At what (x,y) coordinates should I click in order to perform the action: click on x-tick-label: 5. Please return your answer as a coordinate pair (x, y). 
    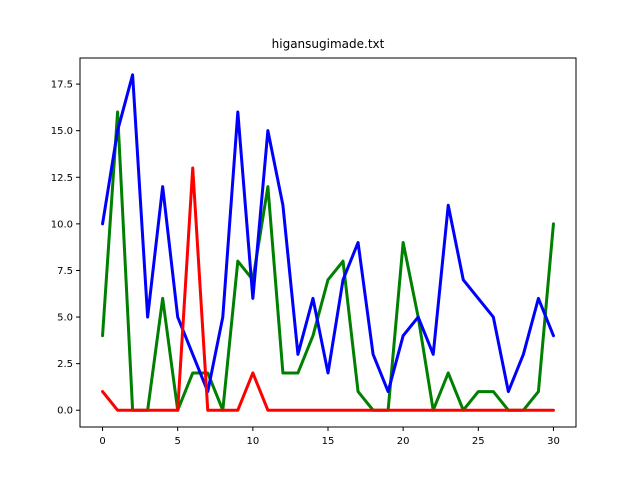
    Looking at the image, I should click on (178, 441).